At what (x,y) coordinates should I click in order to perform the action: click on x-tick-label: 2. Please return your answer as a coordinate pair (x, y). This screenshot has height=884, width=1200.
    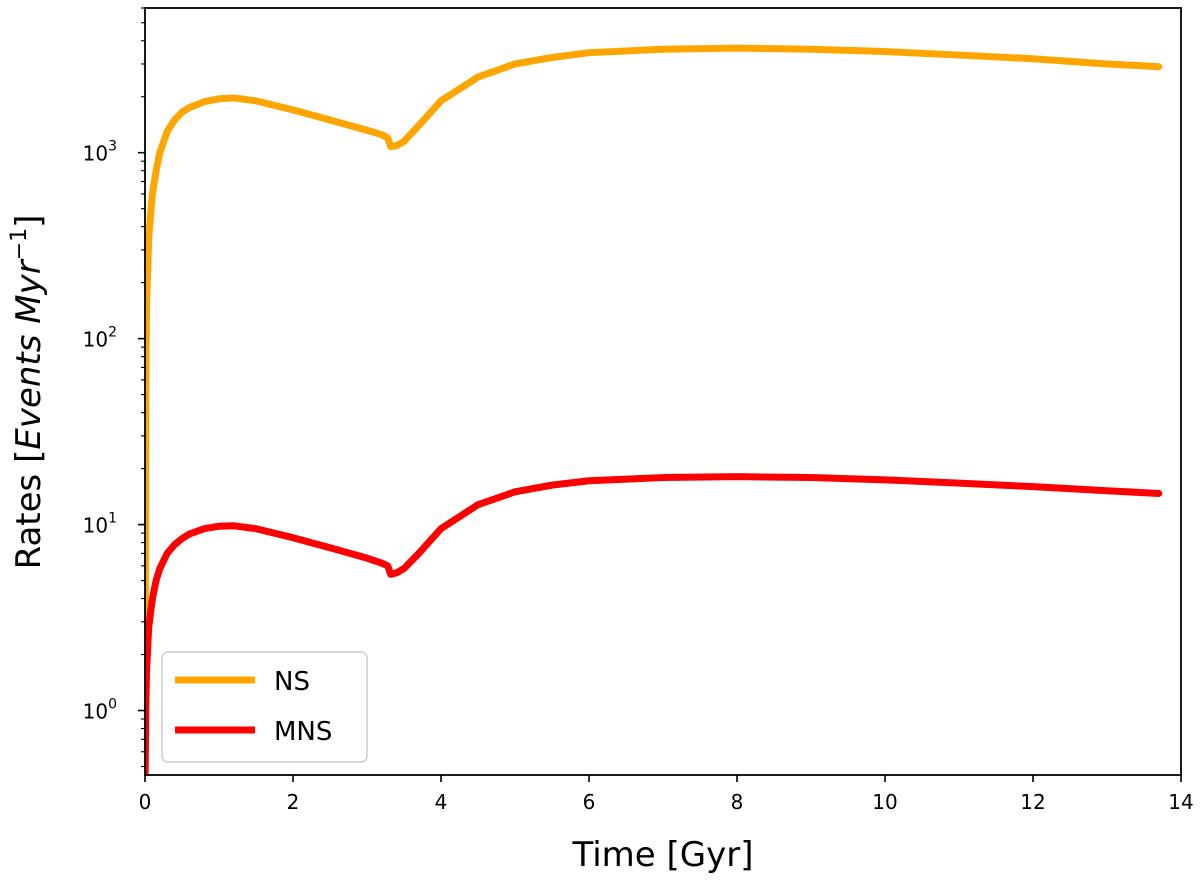
    Looking at the image, I should click on (293, 802).